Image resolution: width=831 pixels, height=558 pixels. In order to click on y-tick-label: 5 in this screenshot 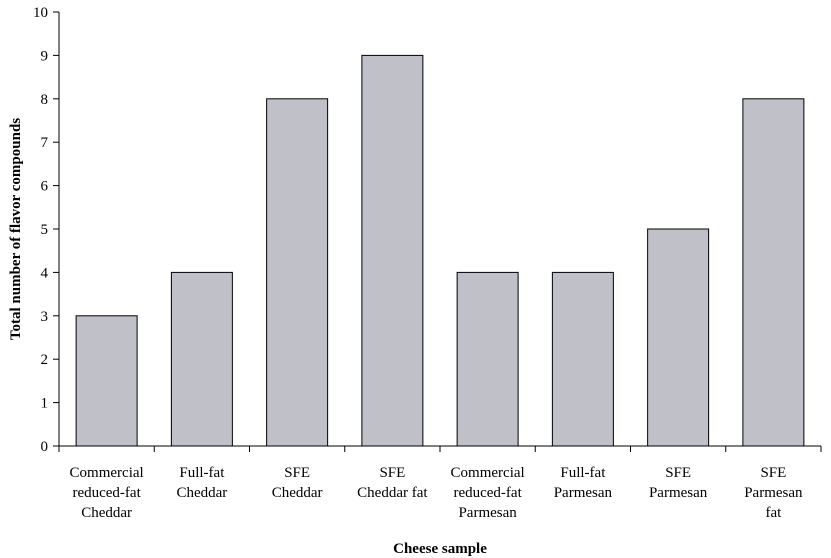, I will do `click(45, 230)`.